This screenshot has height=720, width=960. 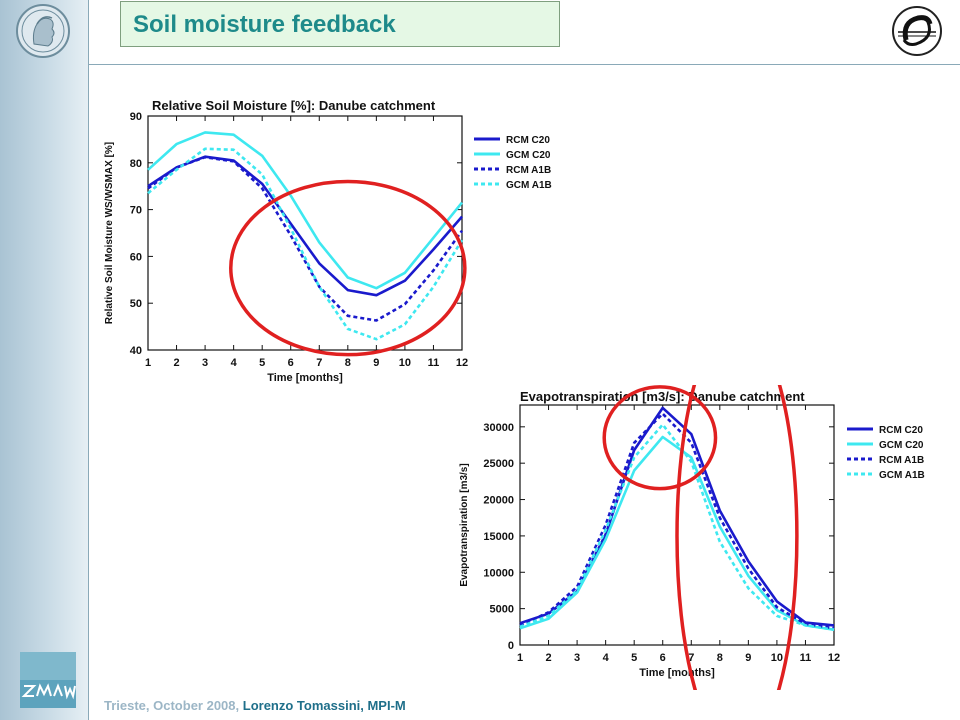 I want to click on slide-title: Soil moisture feedback, so click(x=264, y=24).